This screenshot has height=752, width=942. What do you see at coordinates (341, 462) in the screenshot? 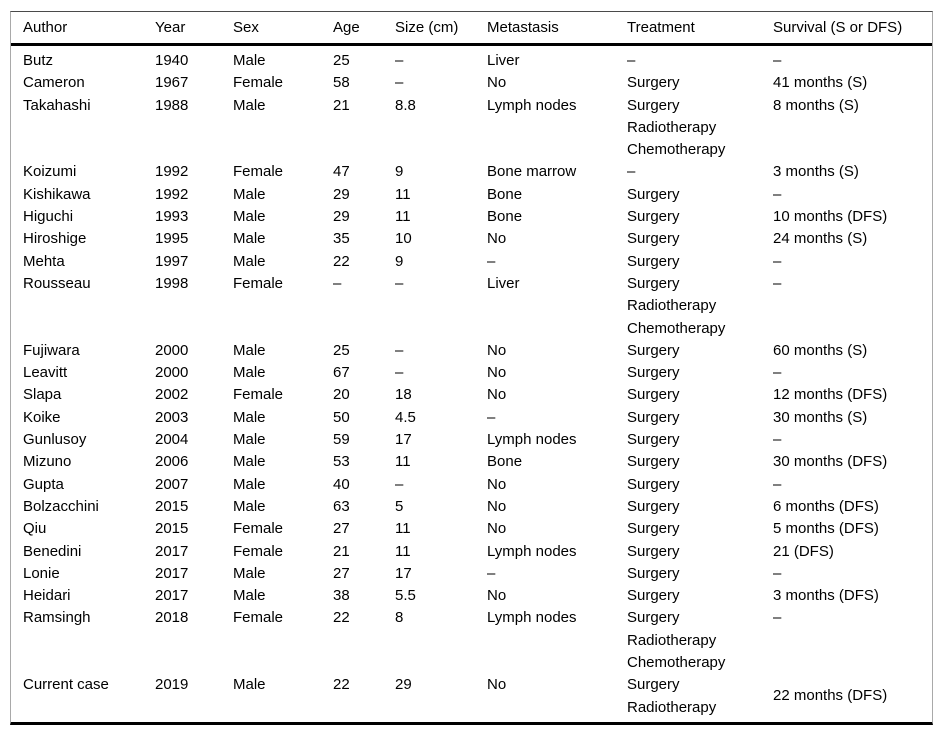
I see `cell-age: 53` at bounding box center [341, 462].